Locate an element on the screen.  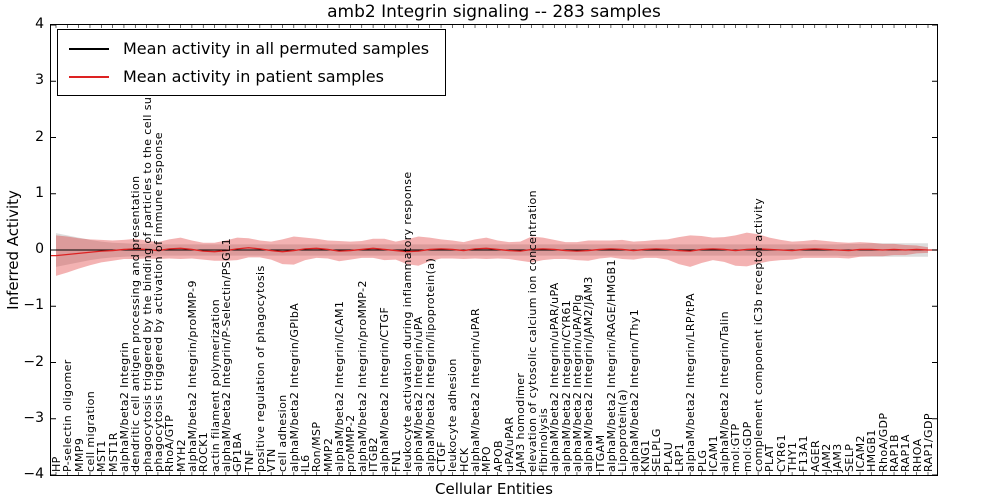
y-tick-label: −3 is located at coordinates (33, 417).